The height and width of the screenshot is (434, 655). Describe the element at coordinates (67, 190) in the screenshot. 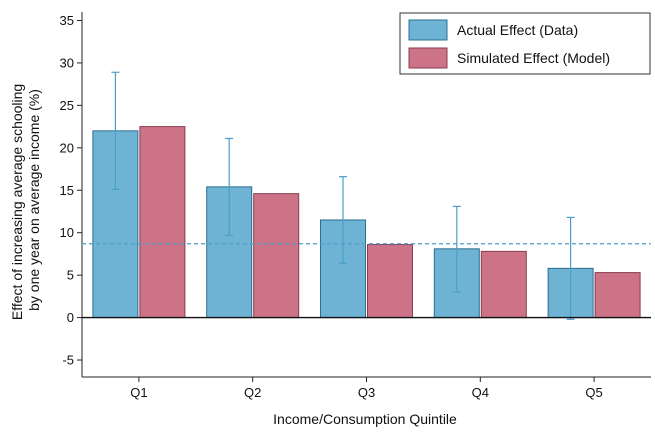

I see `y-tick-label: 15` at that location.